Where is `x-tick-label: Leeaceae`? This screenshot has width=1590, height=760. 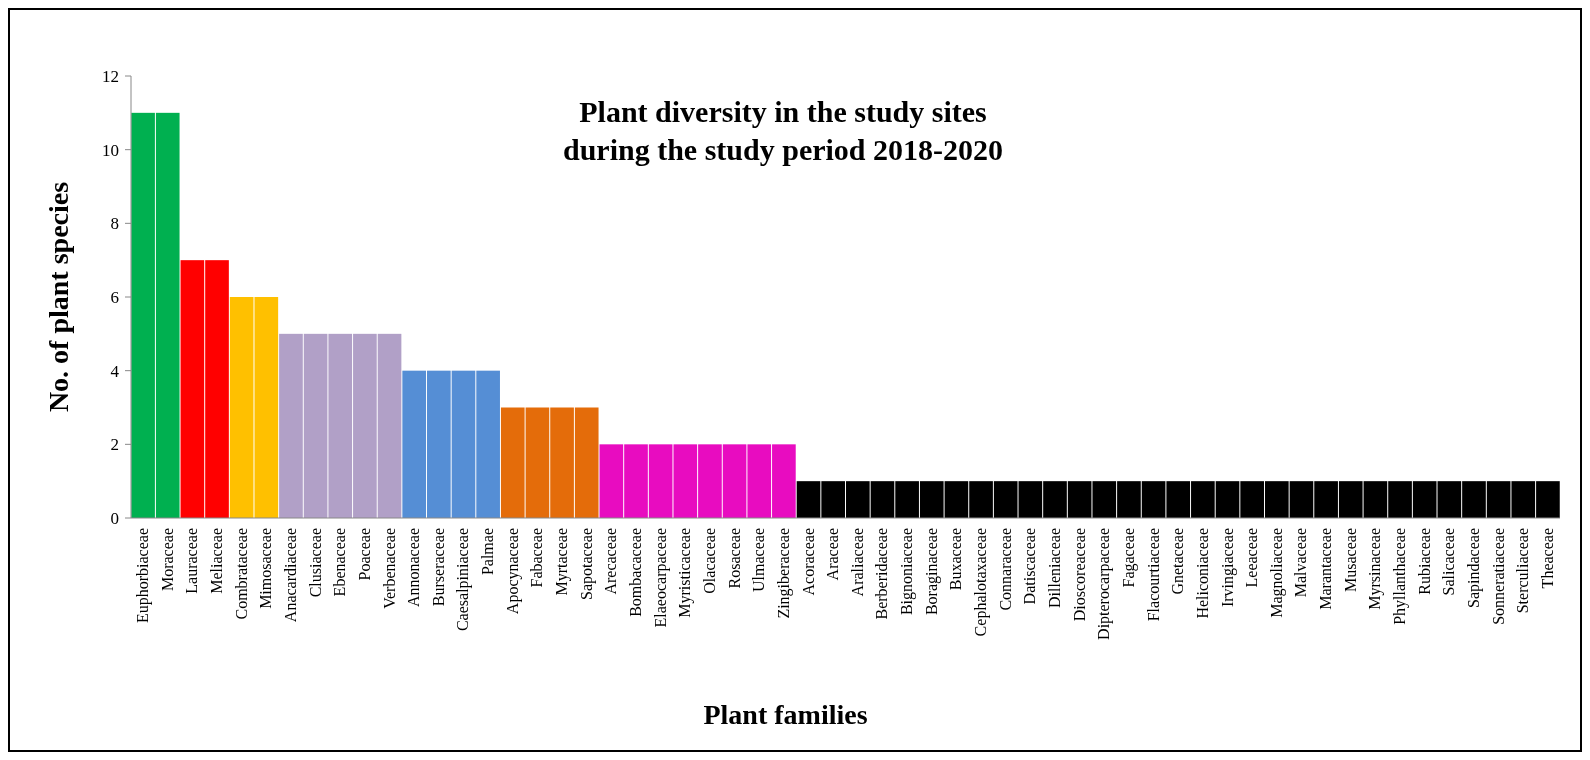 x-tick-label: Leeaceae is located at coordinates (1252, 558).